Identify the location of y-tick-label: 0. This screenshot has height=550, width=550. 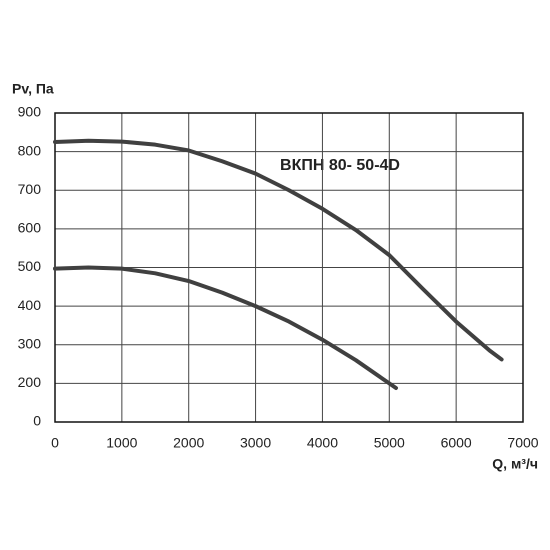
(37, 421).